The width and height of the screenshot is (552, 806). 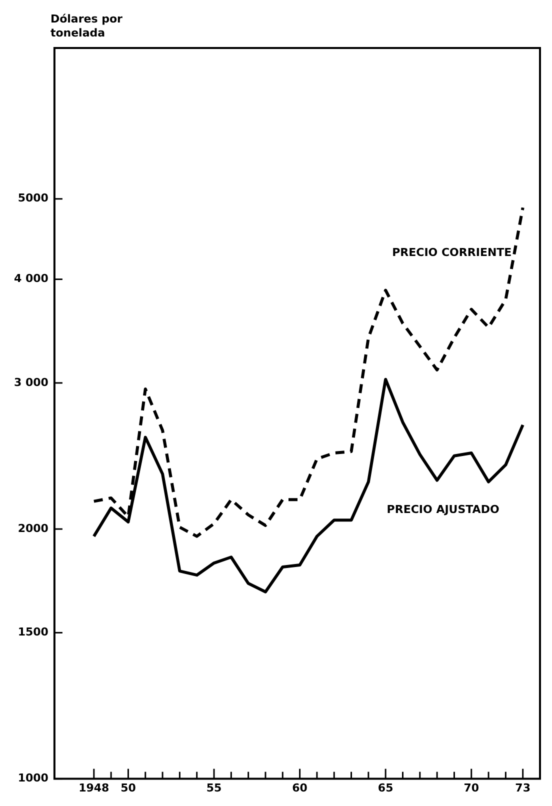 What do you see at coordinates (33, 528) in the screenshot?
I see `y-tick-label: 2000` at bounding box center [33, 528].